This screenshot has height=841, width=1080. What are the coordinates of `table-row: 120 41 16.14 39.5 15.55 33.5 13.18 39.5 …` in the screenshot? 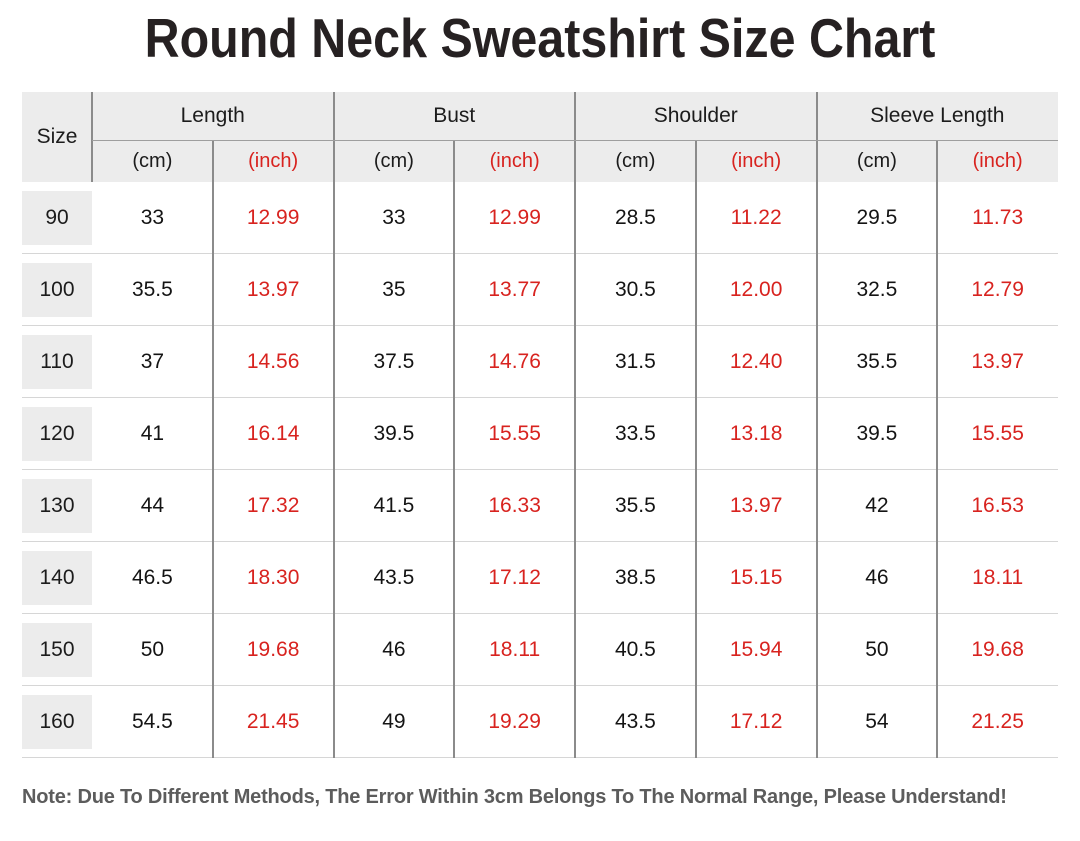 It's located at (540, 434).